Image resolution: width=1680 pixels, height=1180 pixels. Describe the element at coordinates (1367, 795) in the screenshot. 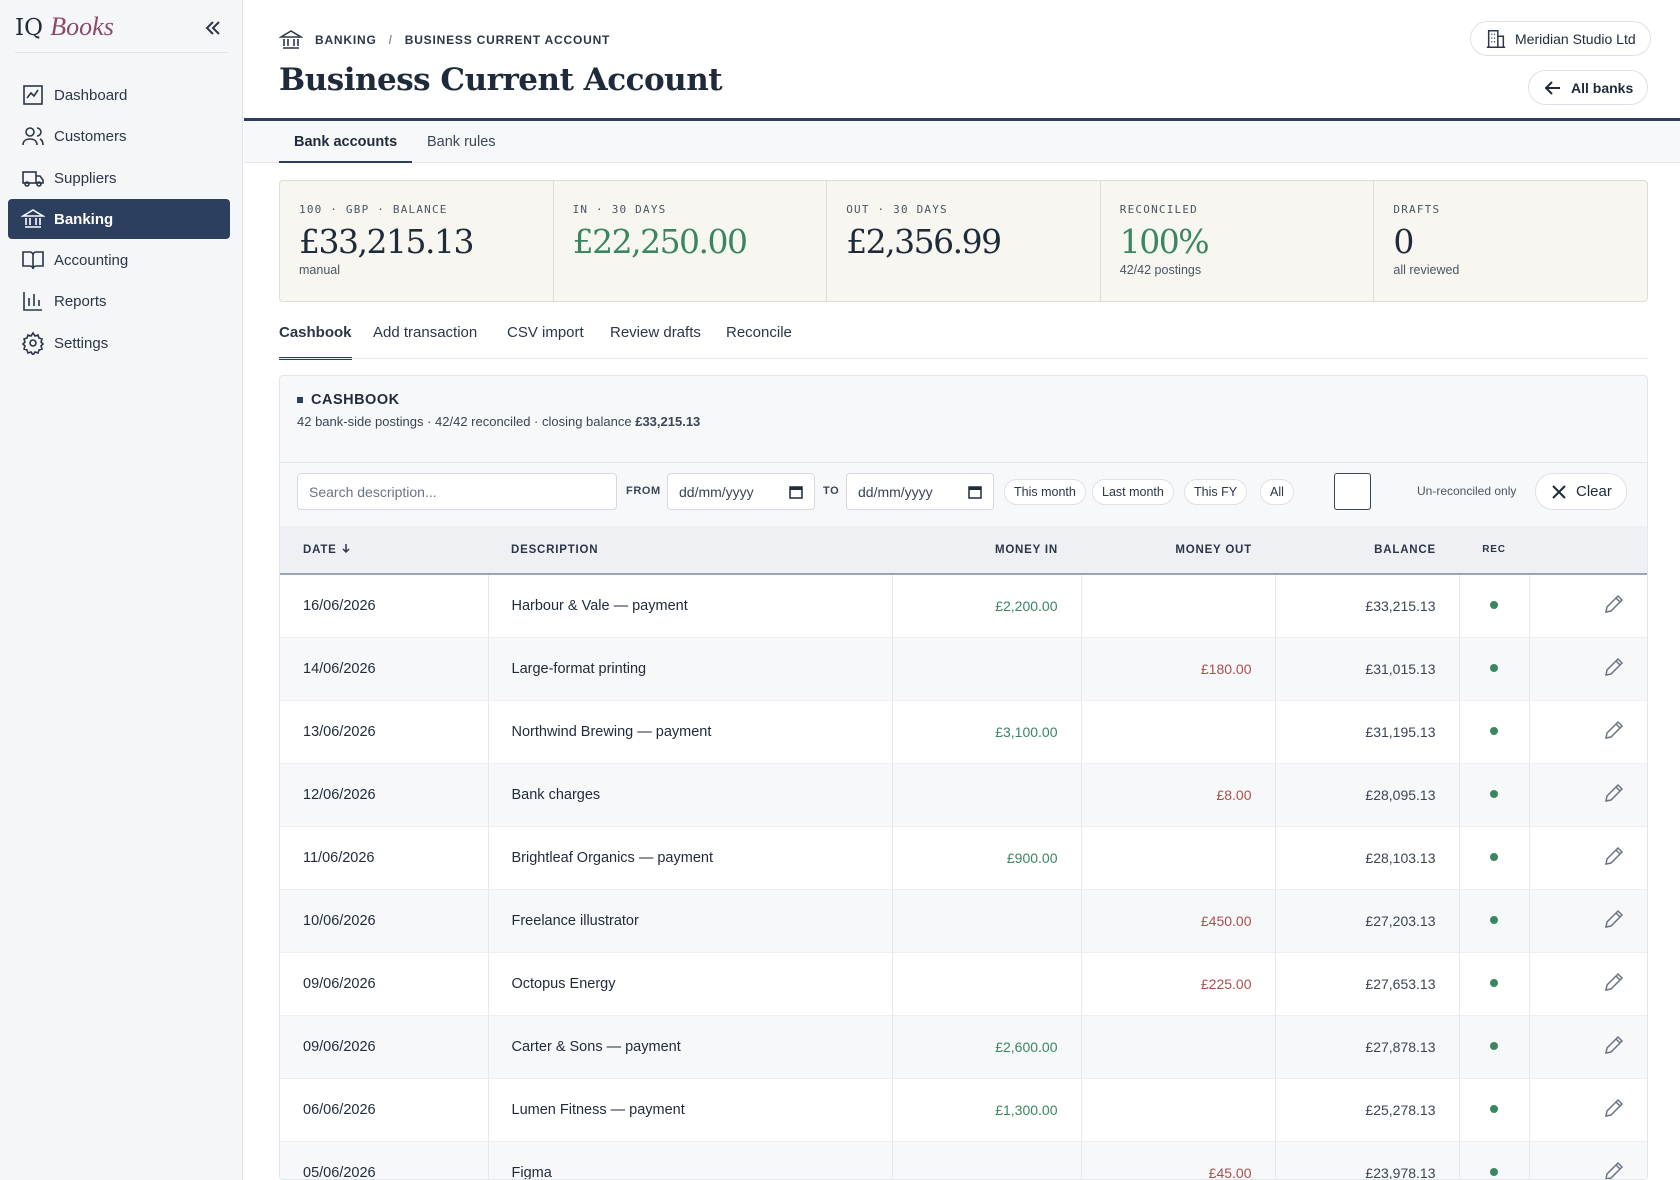

I see `table-cell: £28,095.13` at that location.